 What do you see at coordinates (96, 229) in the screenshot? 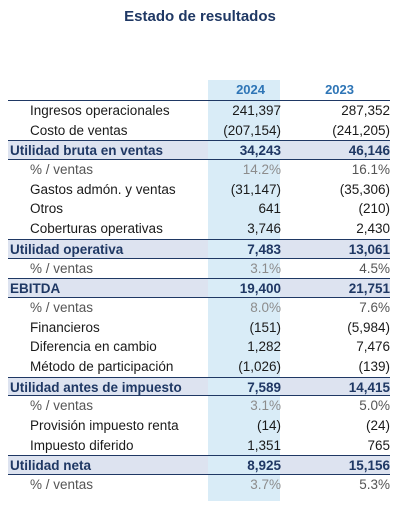
I see `row-label: Coberturas operativas` at bounding box center [96, 229].